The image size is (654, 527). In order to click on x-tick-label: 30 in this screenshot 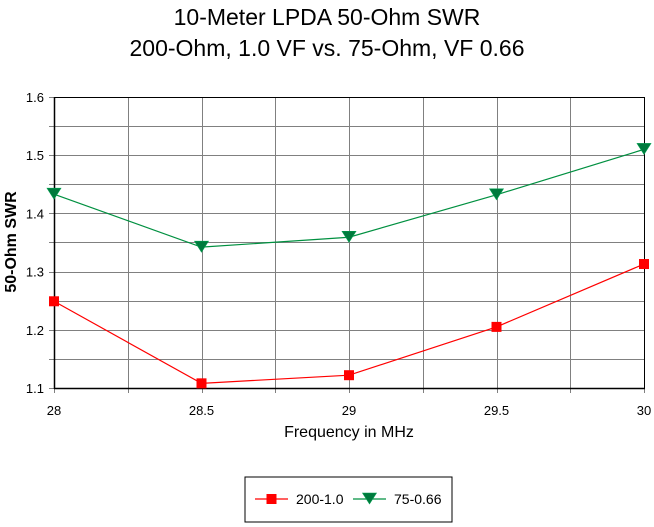, I will do `click(644, 410)`.